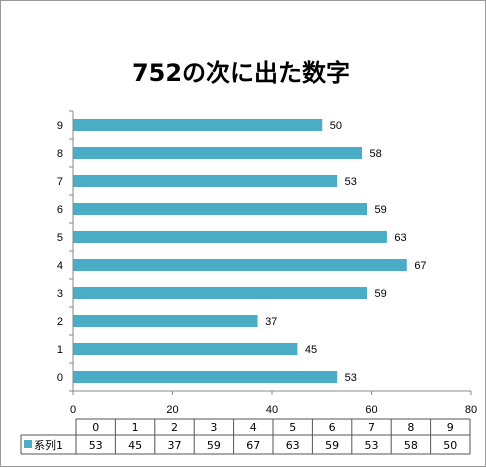 The height and width of the screenshot is (468, 486). What do you see at coordinates (450, 427) in the screenshot?
I see `table-header-cell: 9` at bounding box center [450, 427].